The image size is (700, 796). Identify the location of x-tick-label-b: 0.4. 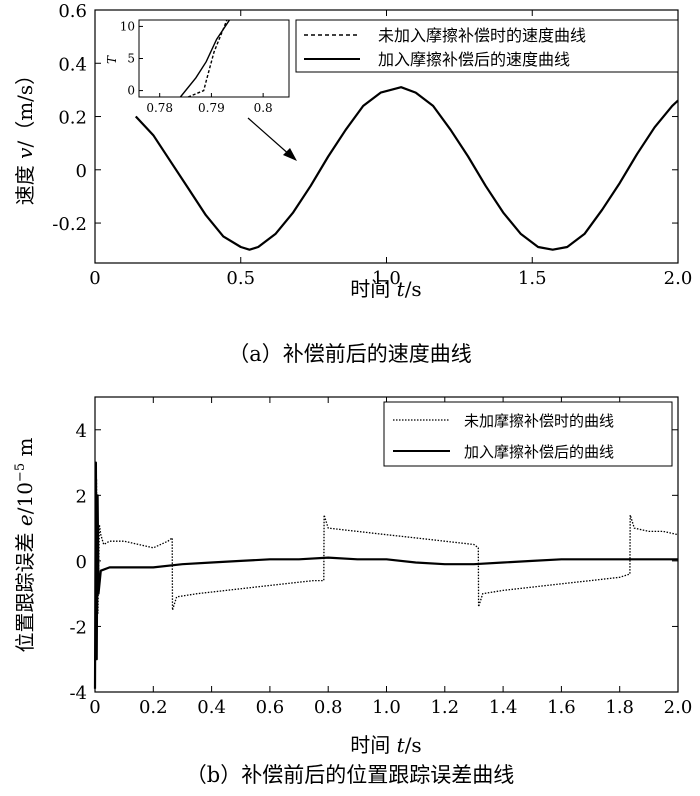
(211, 707).